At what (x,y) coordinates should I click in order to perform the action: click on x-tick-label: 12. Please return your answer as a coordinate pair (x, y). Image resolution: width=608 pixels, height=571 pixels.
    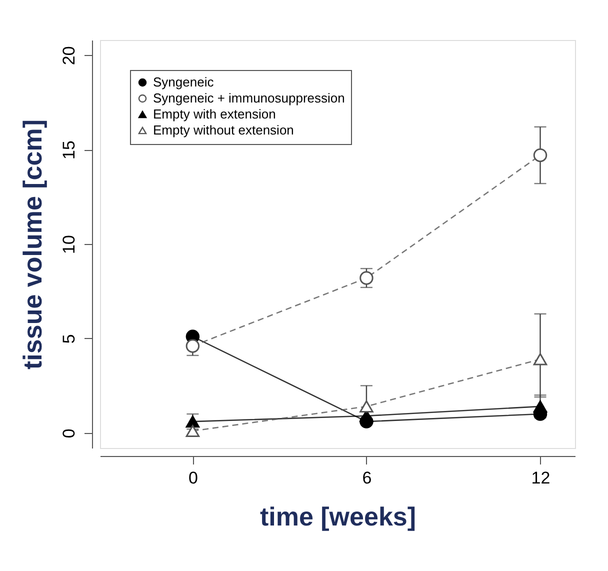
    Looking at the image, I should click on (540, 478).